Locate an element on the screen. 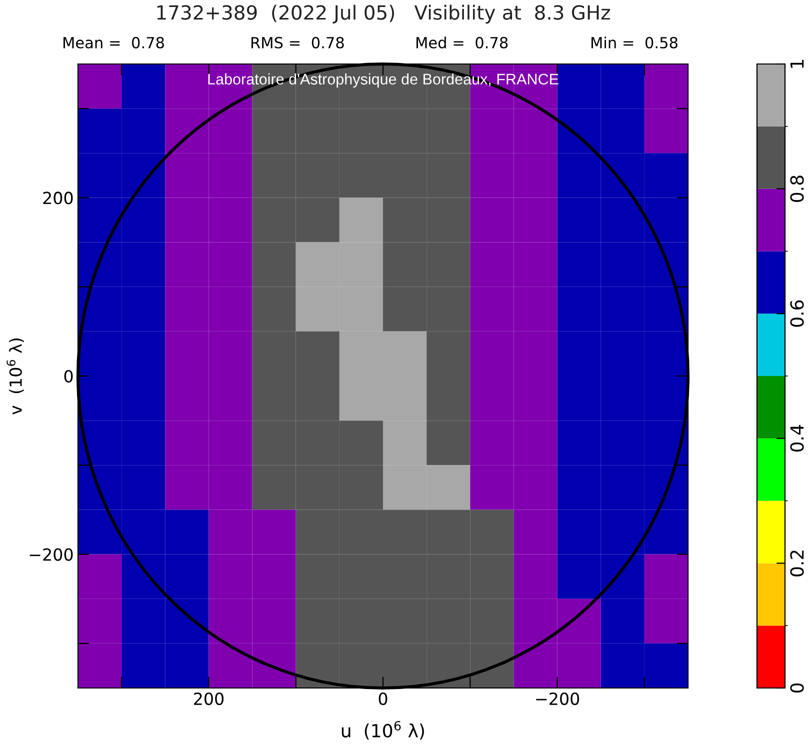 Image resolution: width=810 pixels, height=756 pixels. color-bar-label: 0.4 is located at coordinates (797, 438).